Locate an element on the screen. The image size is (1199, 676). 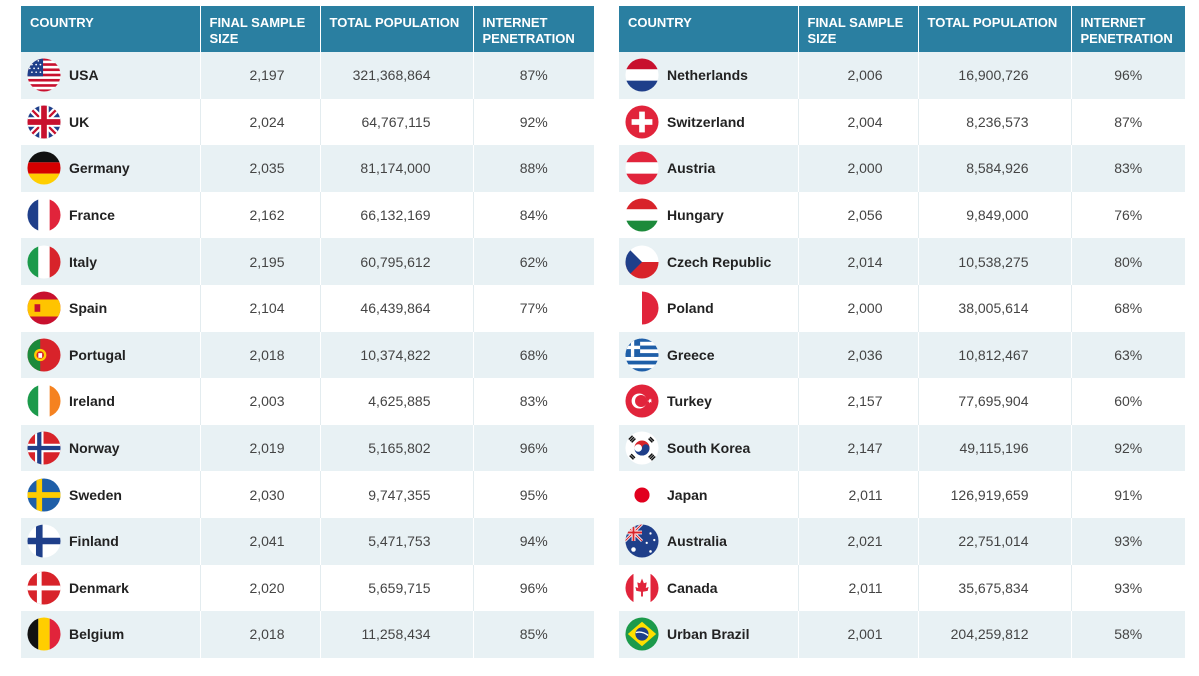
table-row: Canada 2,011 35,675,834 93% is located at coordinates (902, 588).